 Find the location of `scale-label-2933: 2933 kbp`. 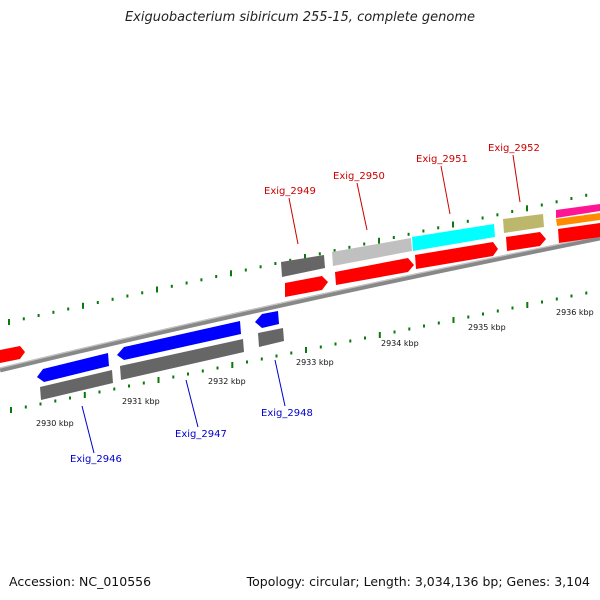

scale-label-2933: 2933 kbp is located at coordinates (315, 362).